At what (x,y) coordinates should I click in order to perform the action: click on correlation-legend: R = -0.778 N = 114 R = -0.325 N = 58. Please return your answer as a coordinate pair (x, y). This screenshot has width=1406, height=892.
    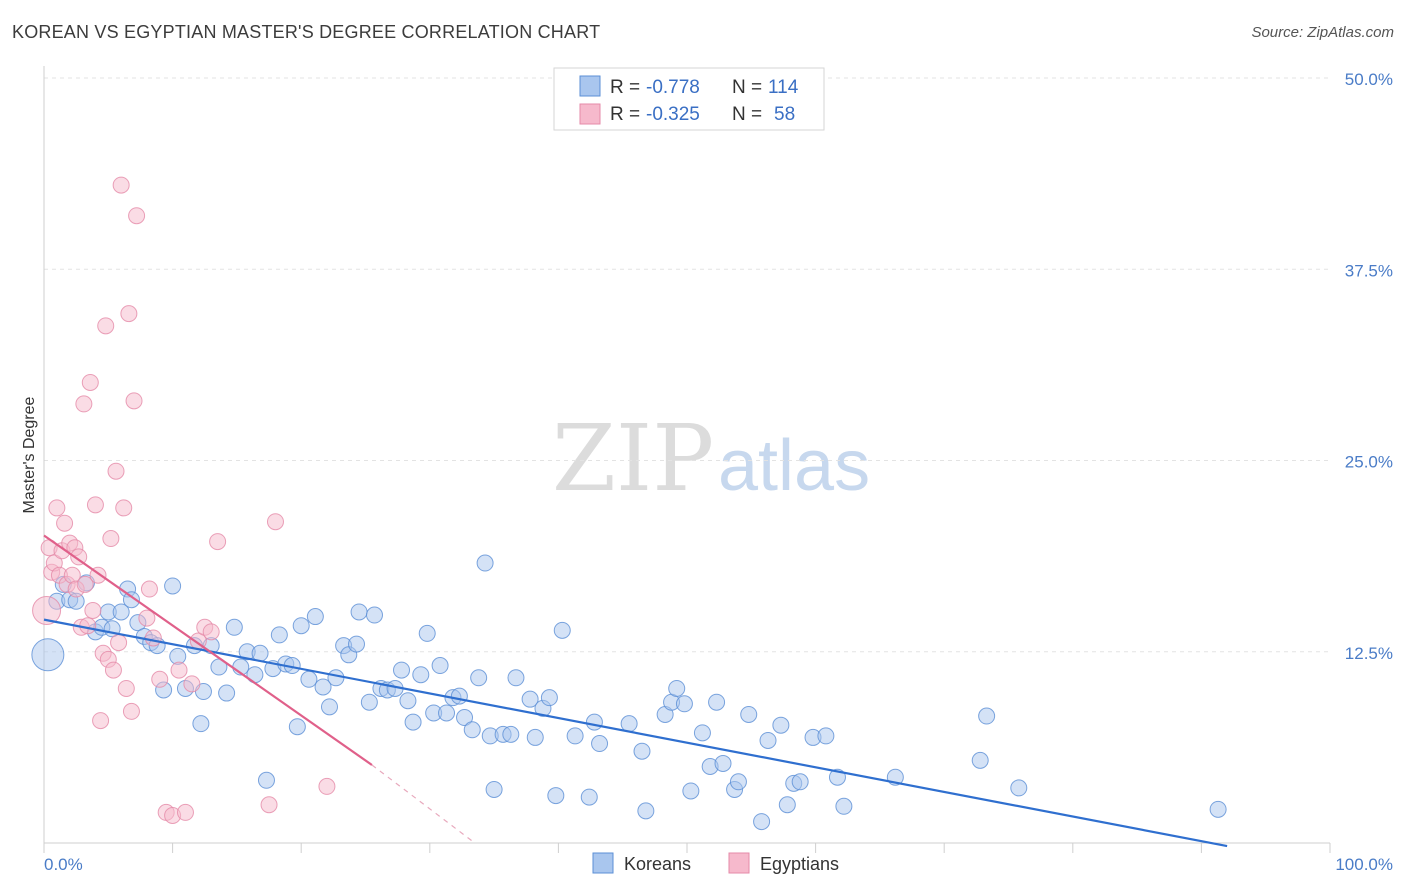
    Looking at the image, I should click on (689, 99).